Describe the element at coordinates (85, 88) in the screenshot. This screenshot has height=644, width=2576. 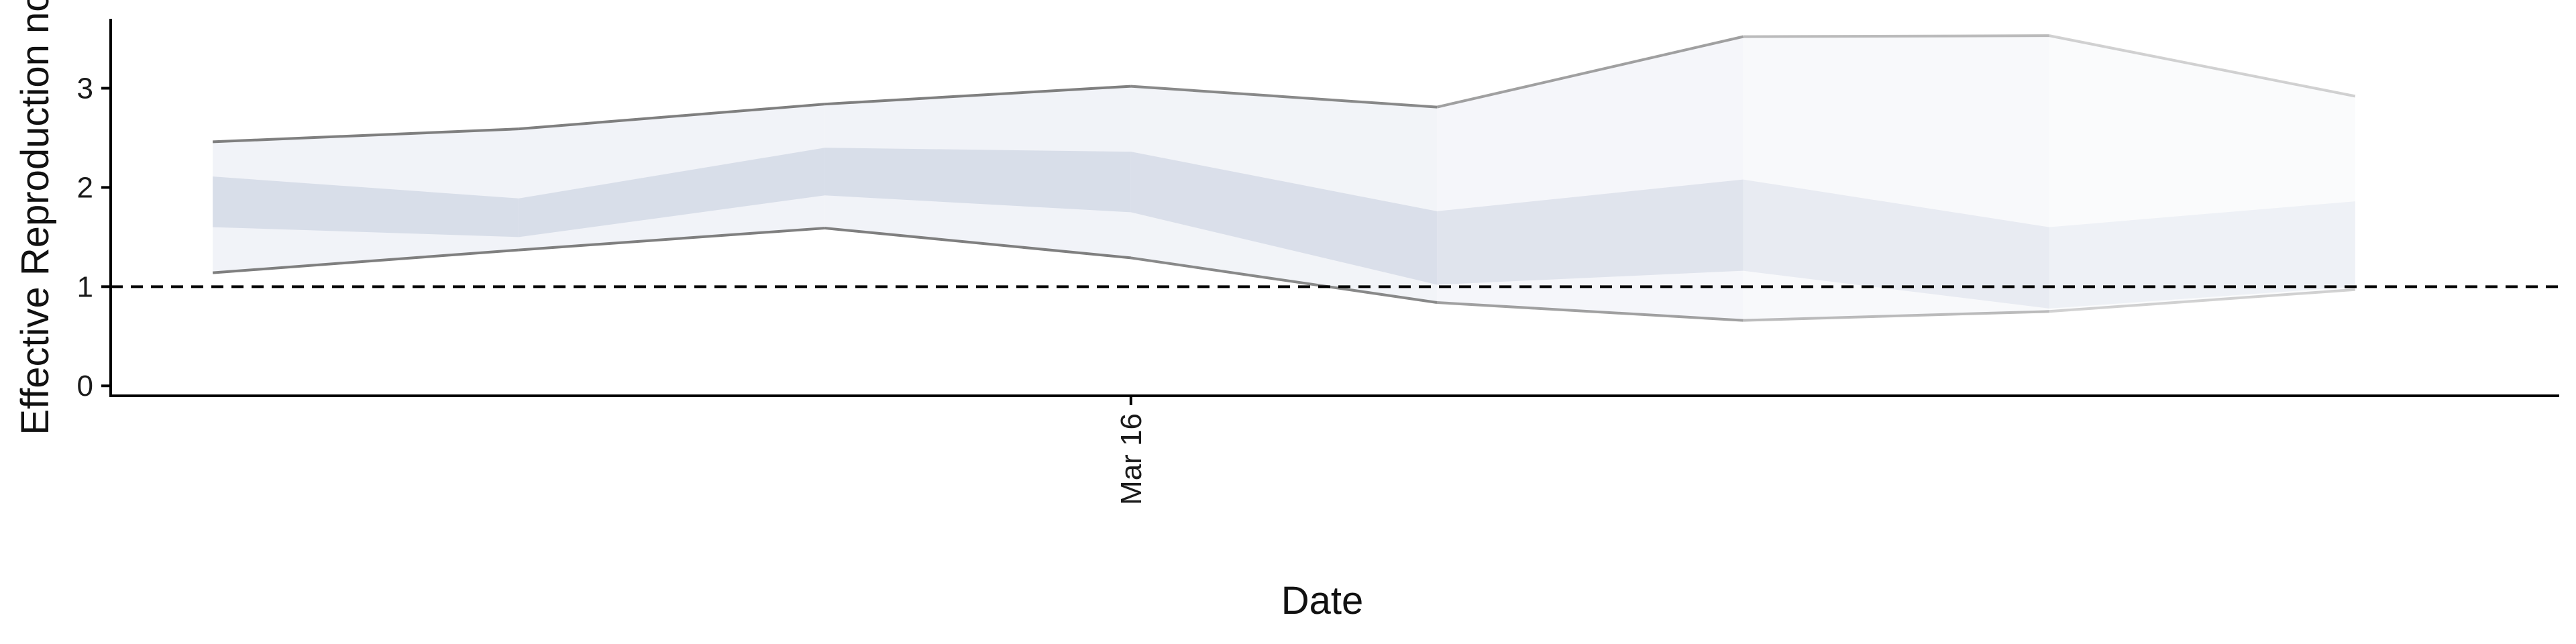
I see `y-tick-label: 3` at that location.